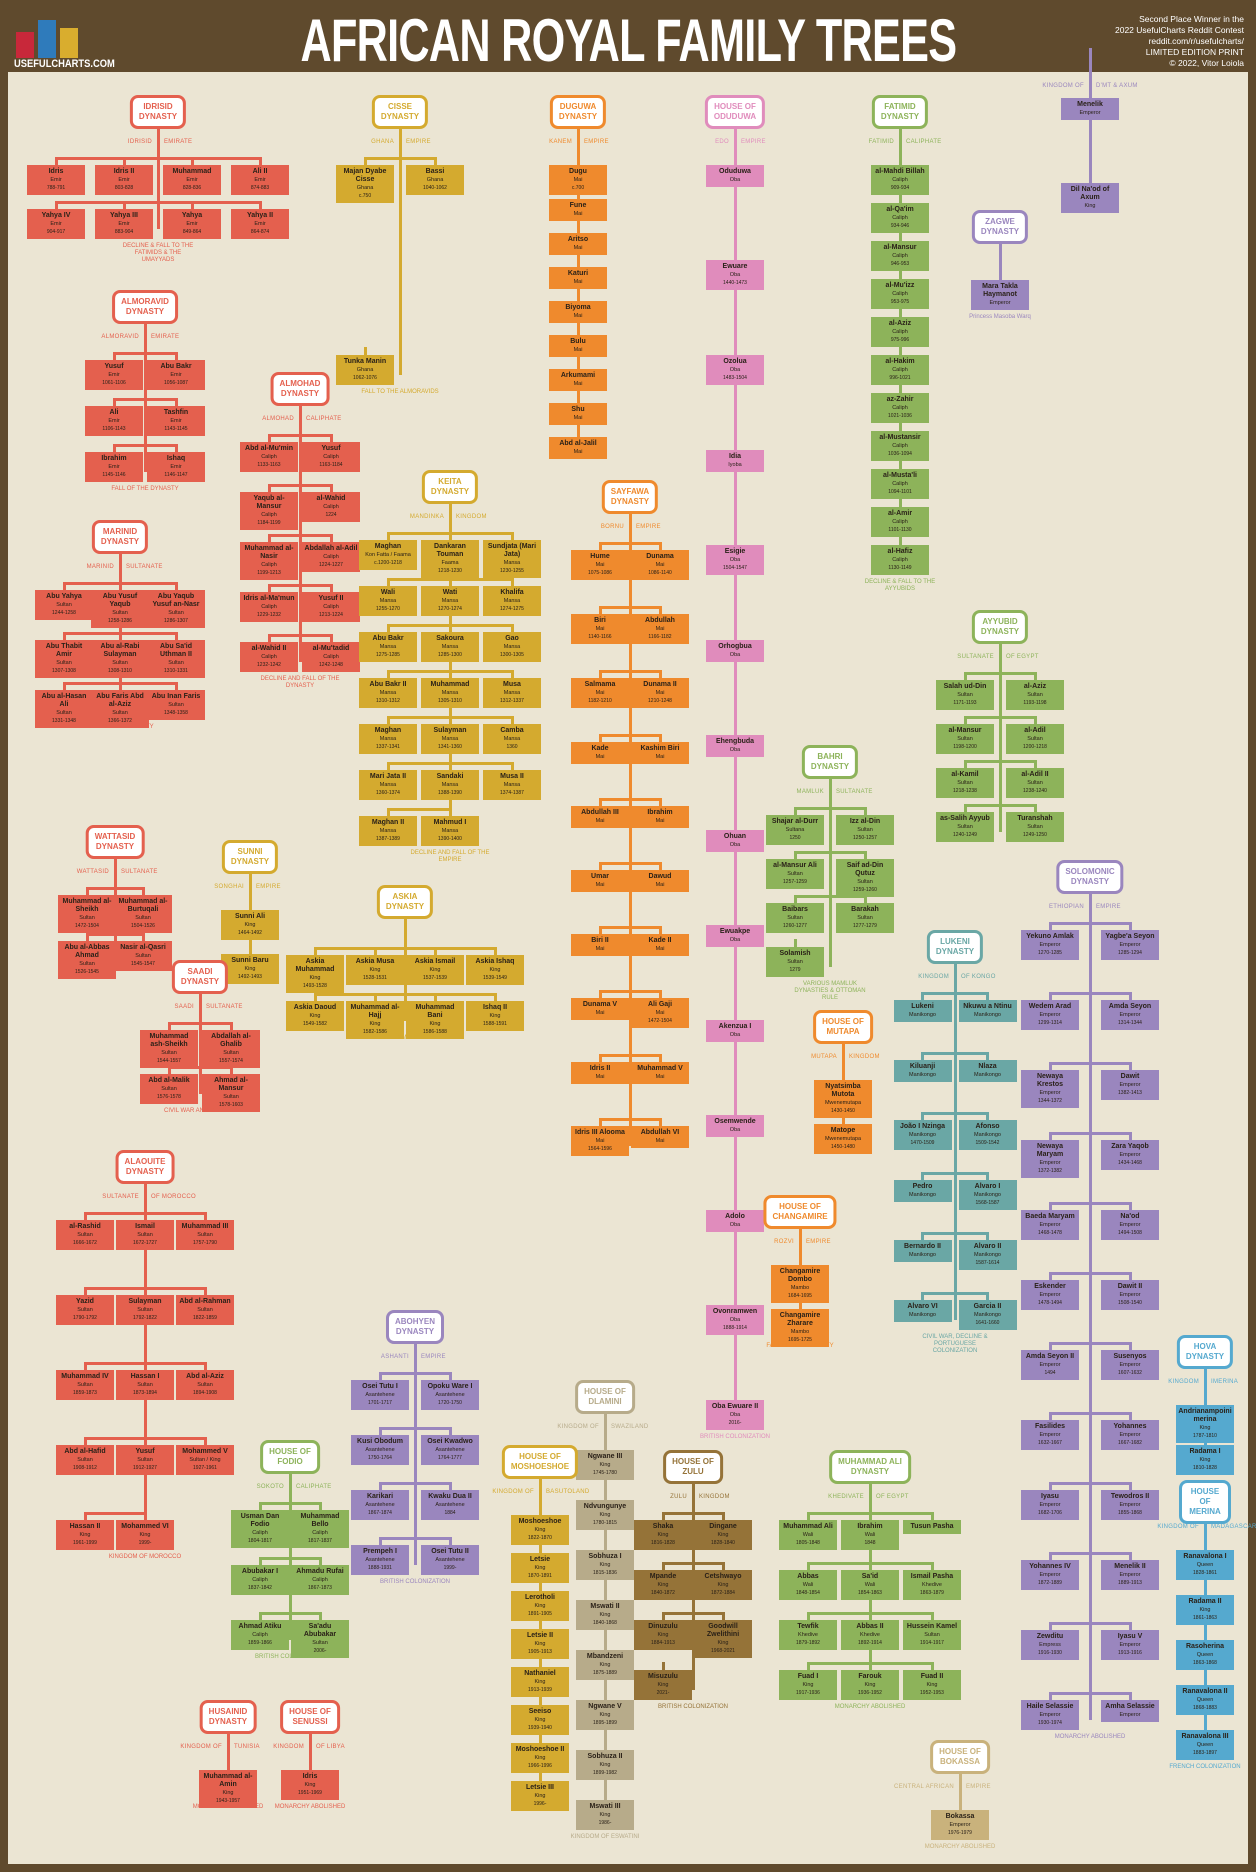 The width and height of the screenshot is (1256, 1872). I want to click on ruler-node: Opoku Ware I Asantehene 1720-1750, so click(450, 1395).